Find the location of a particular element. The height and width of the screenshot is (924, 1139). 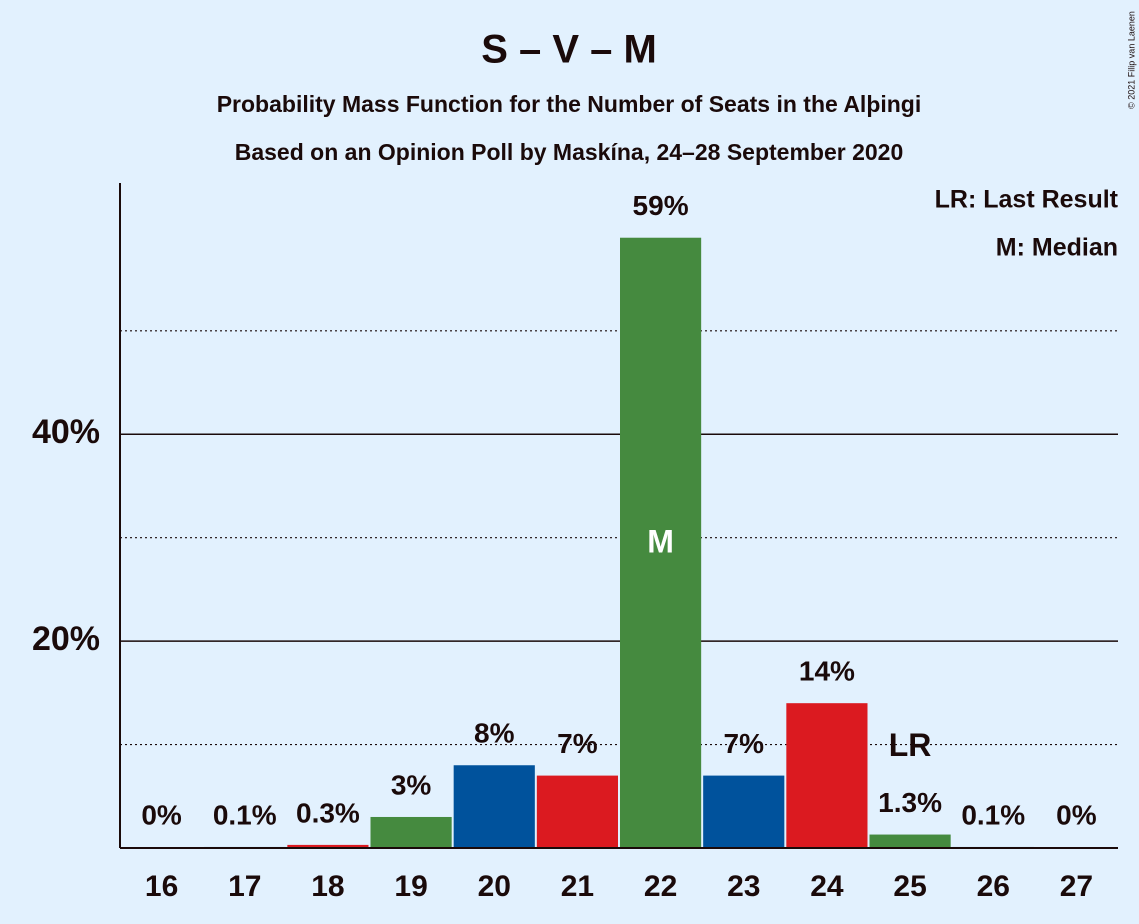

x-tick-label: 22 is located at coordinates (660, 886).